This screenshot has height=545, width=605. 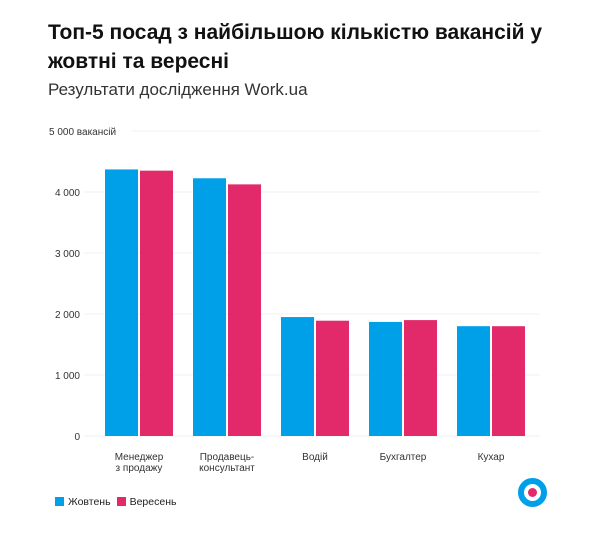 I want to click on legend-item-october: Жовтень, so click(x=83, y=502).